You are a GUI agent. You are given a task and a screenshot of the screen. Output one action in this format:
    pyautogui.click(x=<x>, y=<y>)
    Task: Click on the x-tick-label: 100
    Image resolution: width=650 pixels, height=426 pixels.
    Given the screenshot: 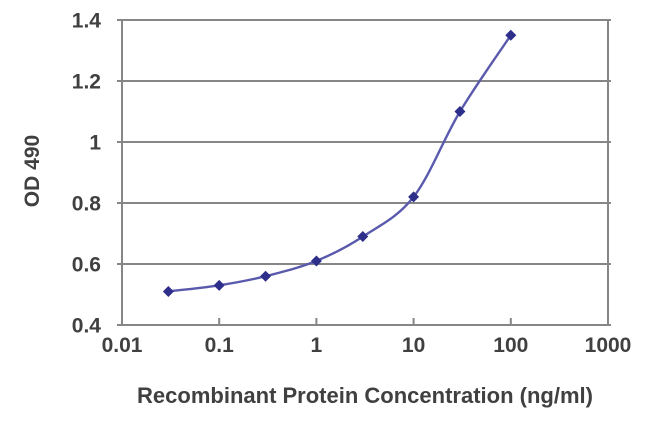 What is the action you would take?
    pyautogui.click(x=510, y=345)
    